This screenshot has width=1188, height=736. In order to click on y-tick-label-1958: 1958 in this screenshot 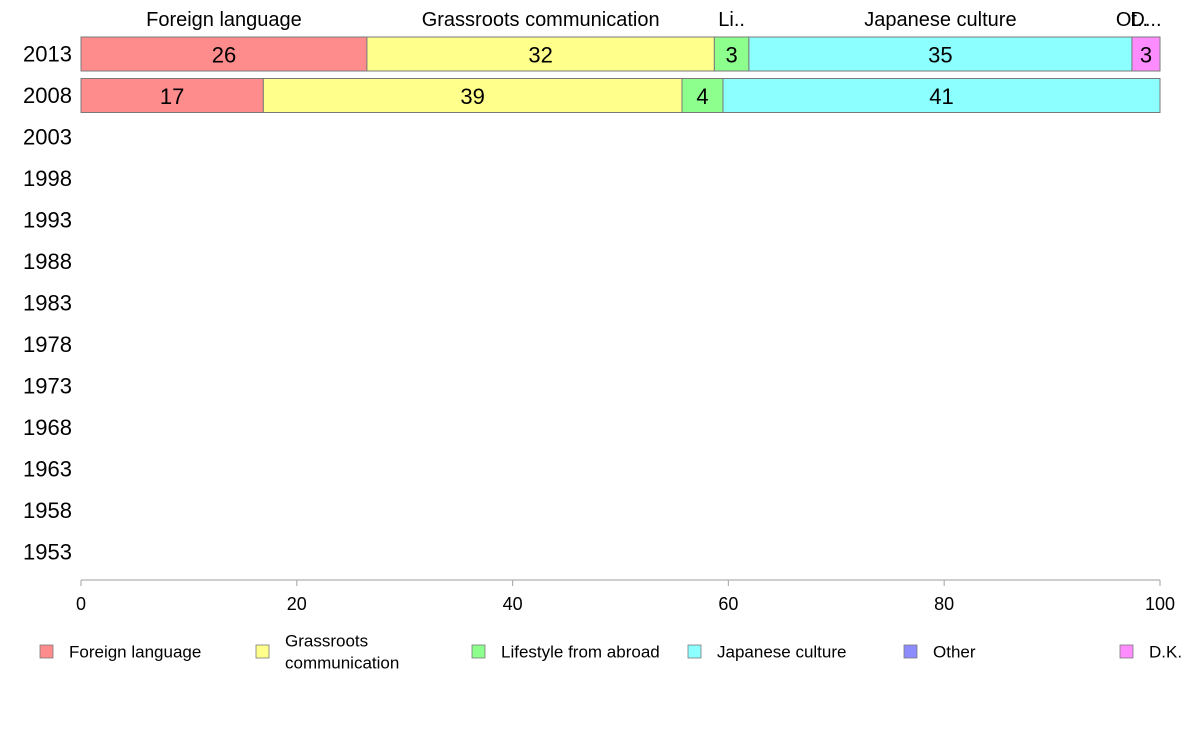, I will do `click(47, 510)`.